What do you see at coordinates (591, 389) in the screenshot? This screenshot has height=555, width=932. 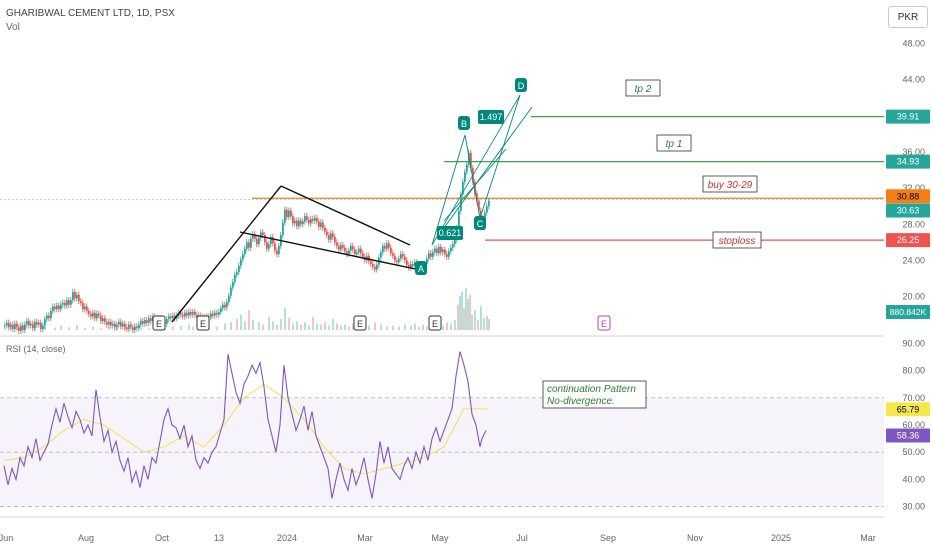 I see `rsi-annotation-line1: continuation Pattern` at bounding box center [591, 389].